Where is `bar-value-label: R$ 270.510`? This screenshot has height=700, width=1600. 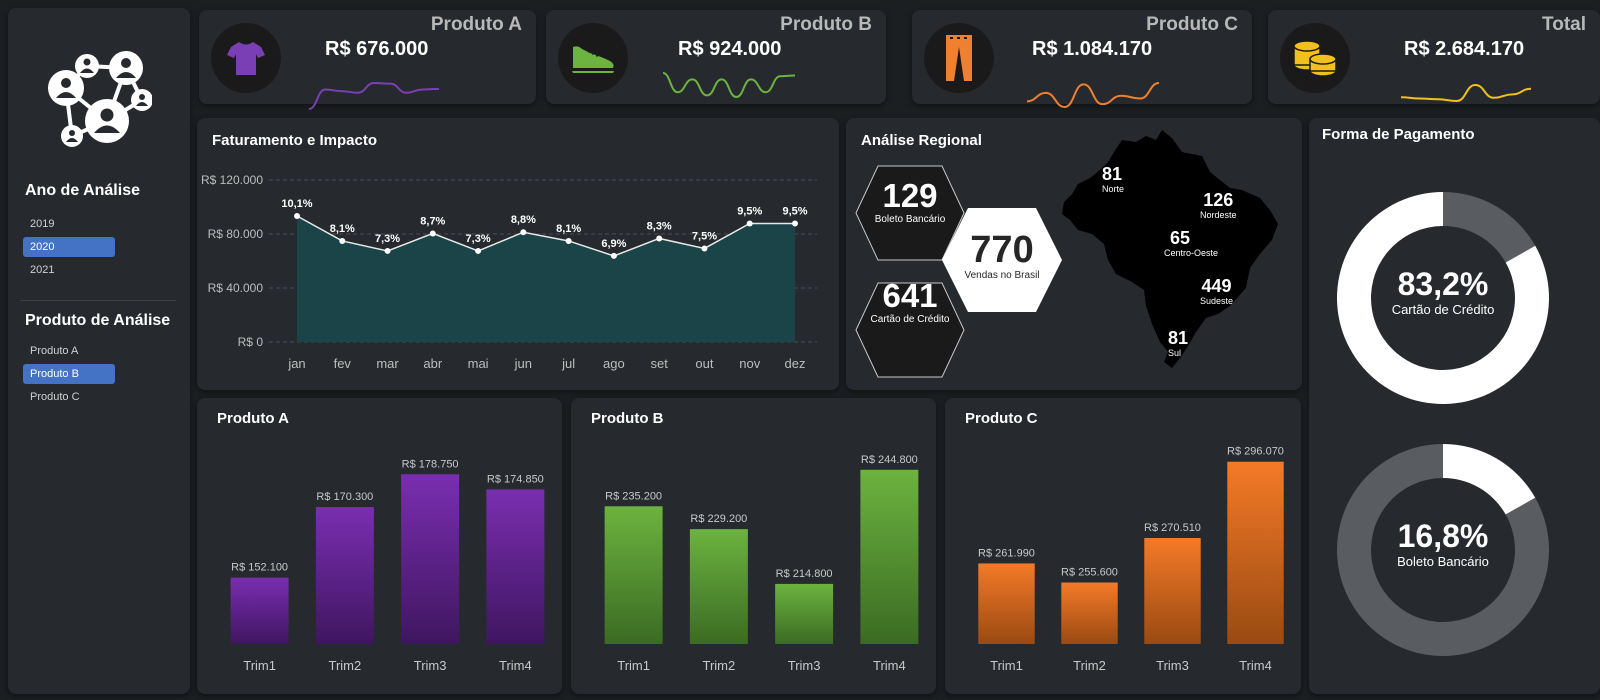
bar-value-label: R$ 270.510 is located at coordinates (1172, 528).